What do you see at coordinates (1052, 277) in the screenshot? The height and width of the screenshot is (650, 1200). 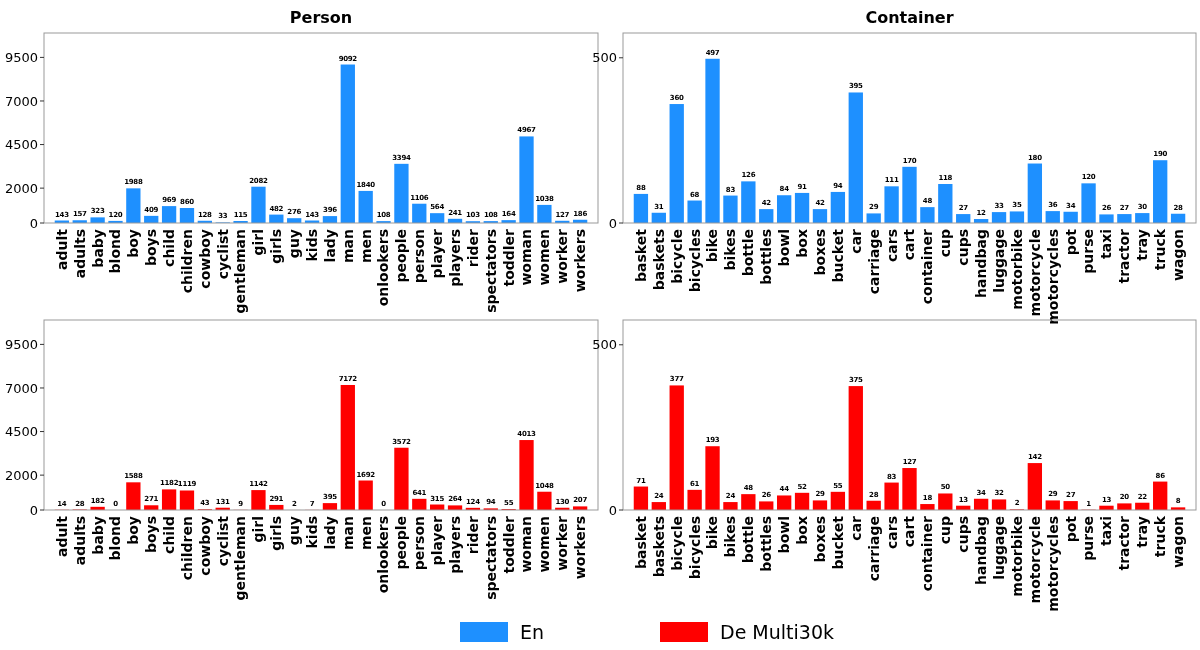 I see `x-tick-label: motorcycles` at bounding box center [1052, 277].